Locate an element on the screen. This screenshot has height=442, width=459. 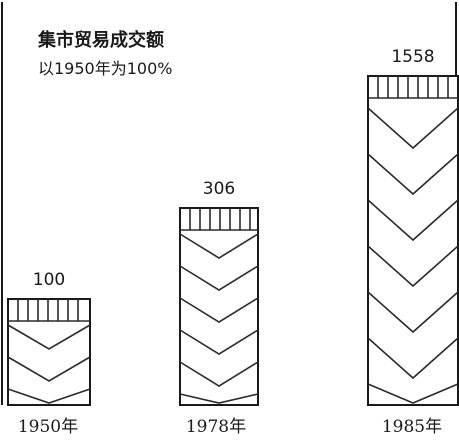
bar-1950年 is located at coordinates (49, 352).